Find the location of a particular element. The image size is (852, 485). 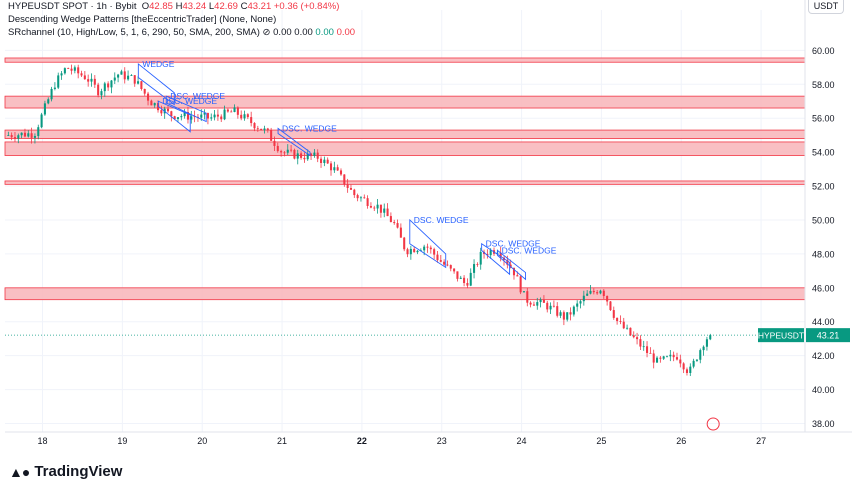

price-tag is located at coordinates (828, 335).